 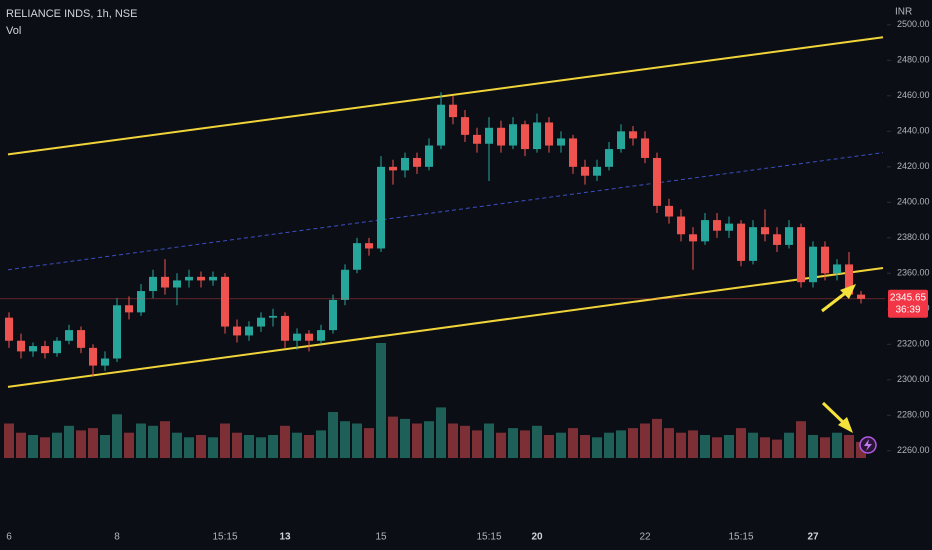 I want to click on y-tick-label: 2360.00, so click(x=913, y=273).